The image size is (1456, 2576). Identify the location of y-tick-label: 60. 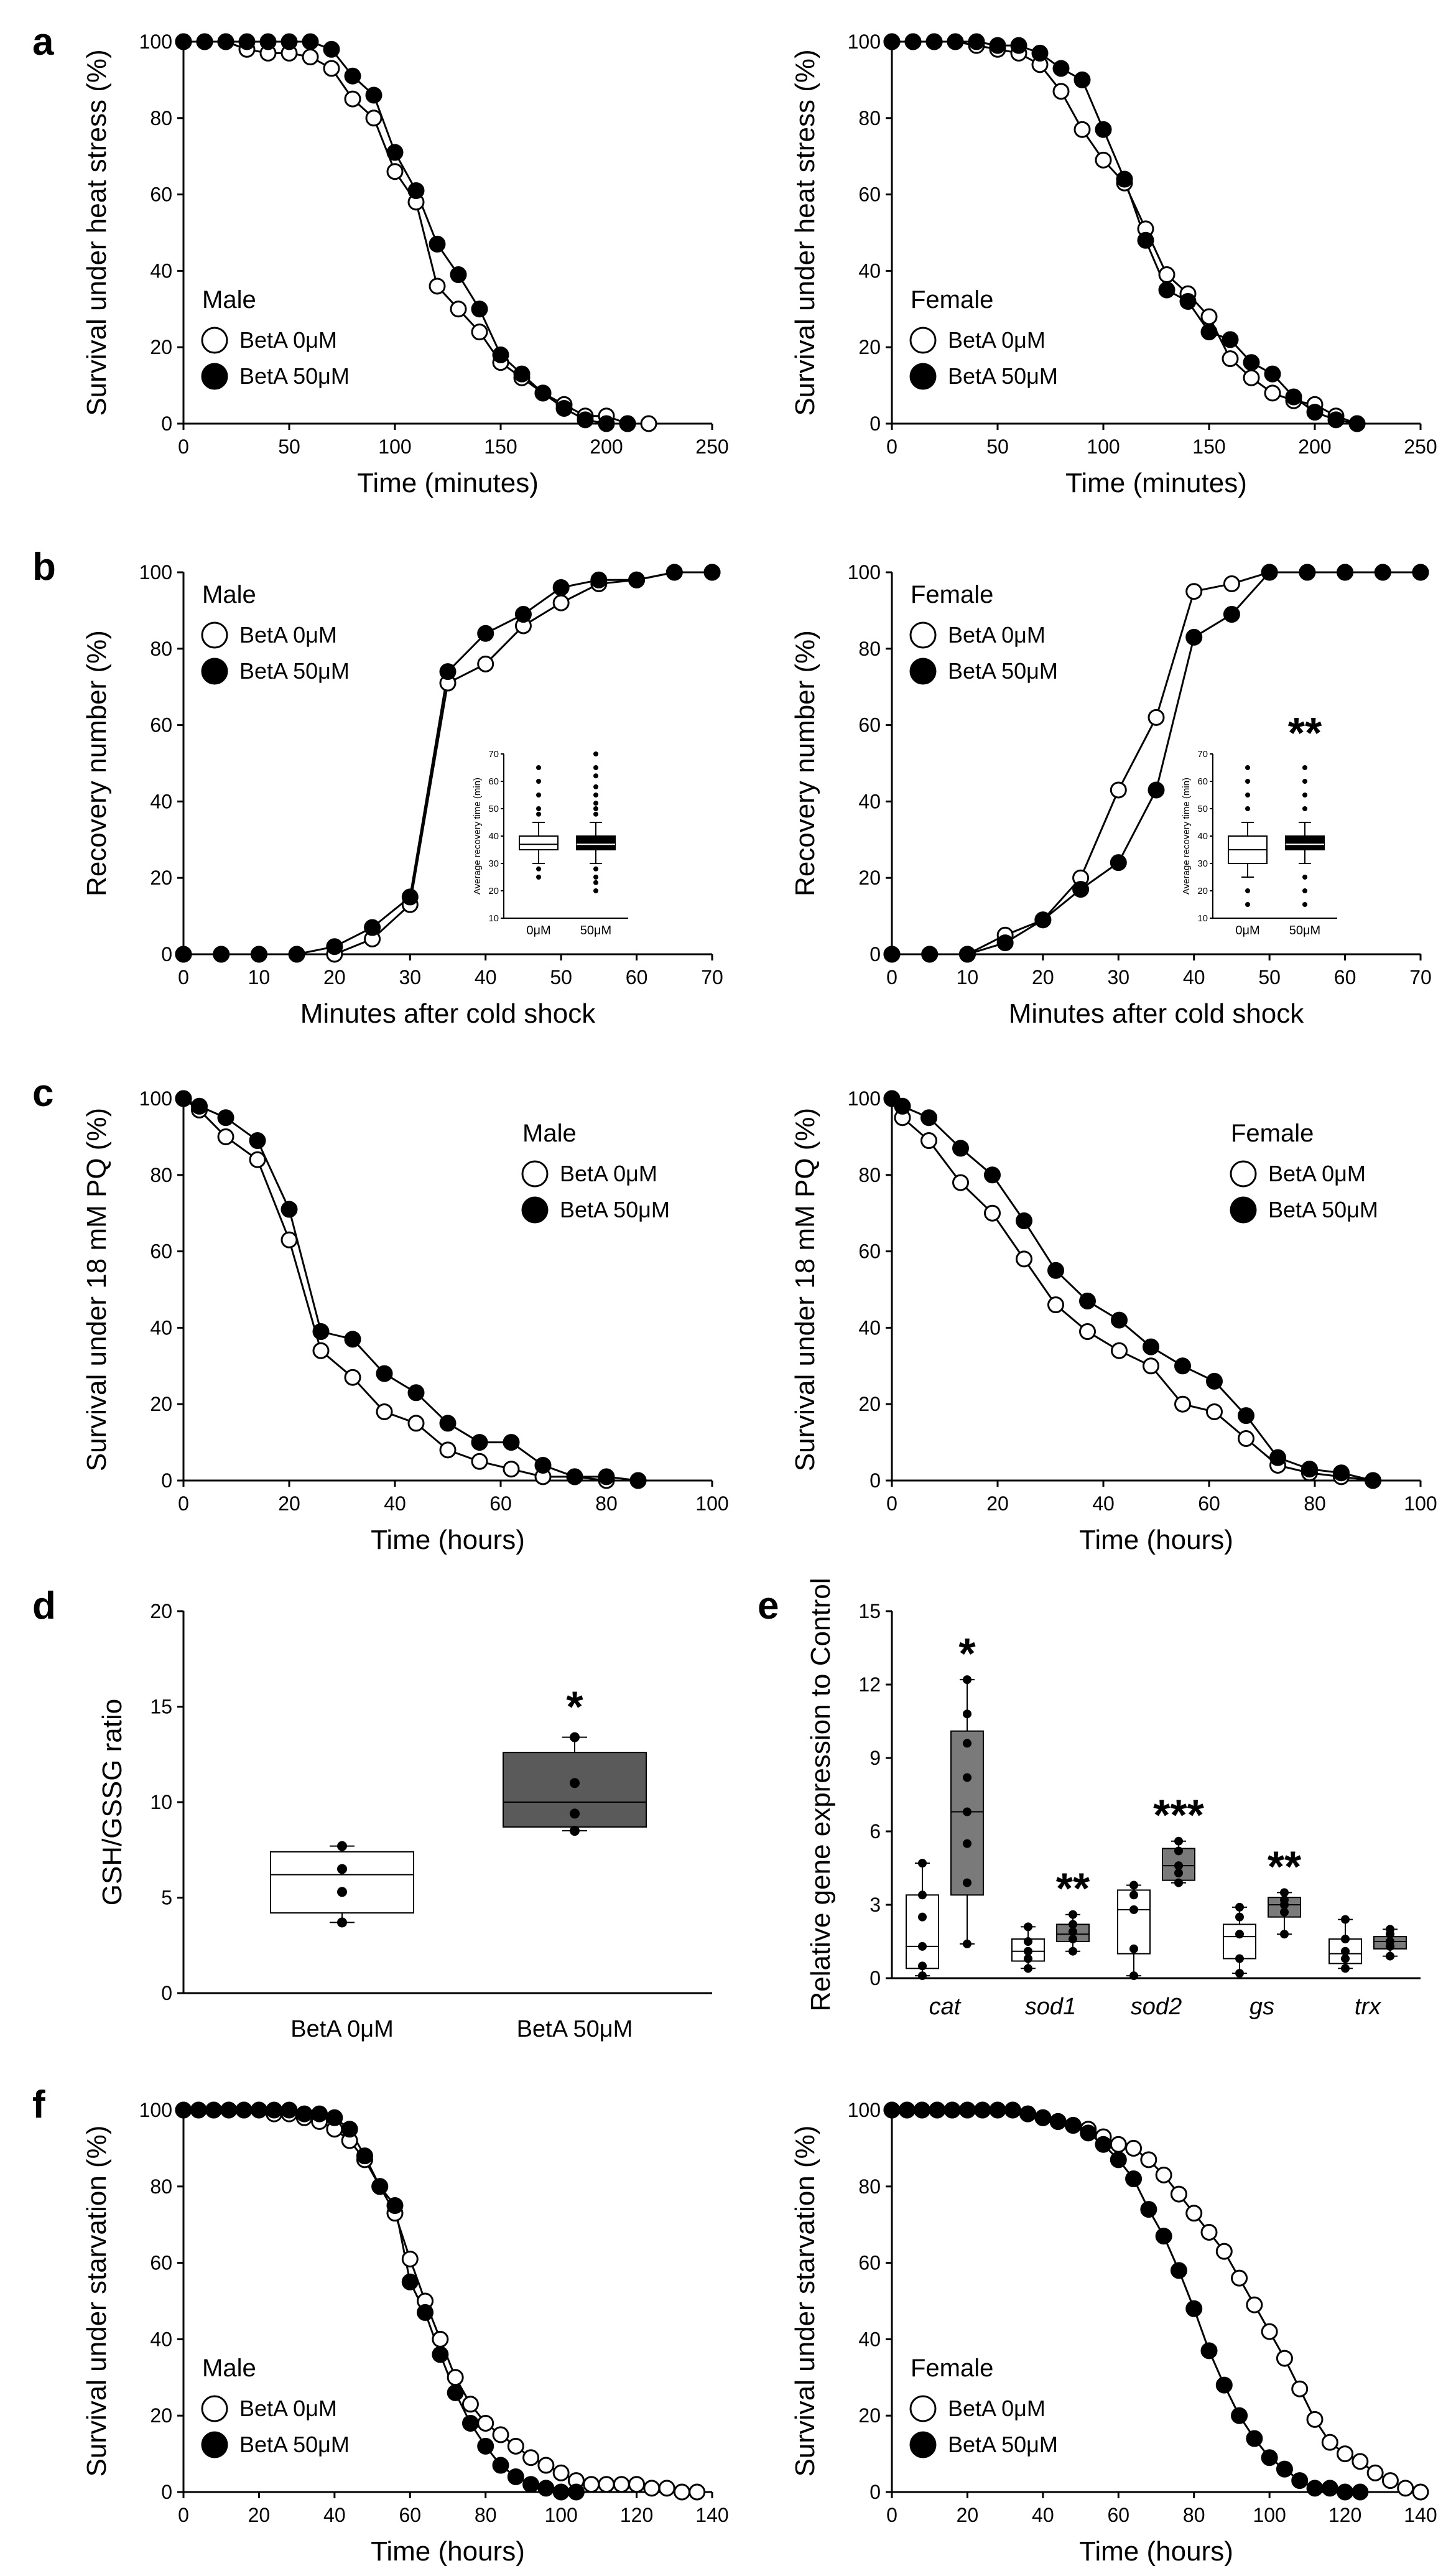
(869, 2263).